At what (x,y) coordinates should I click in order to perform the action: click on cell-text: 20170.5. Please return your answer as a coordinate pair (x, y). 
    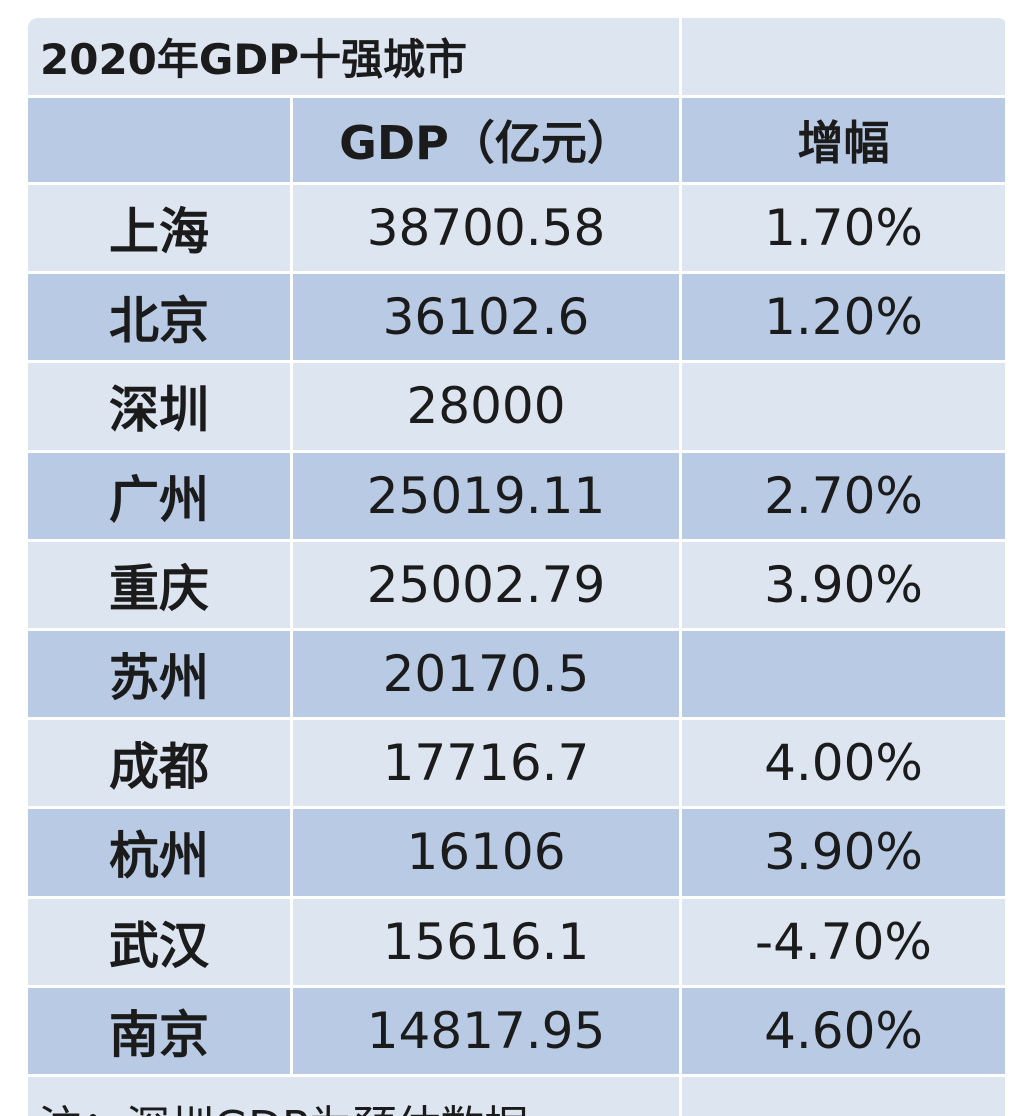
    Looking at the image, I should click on (486, 674).